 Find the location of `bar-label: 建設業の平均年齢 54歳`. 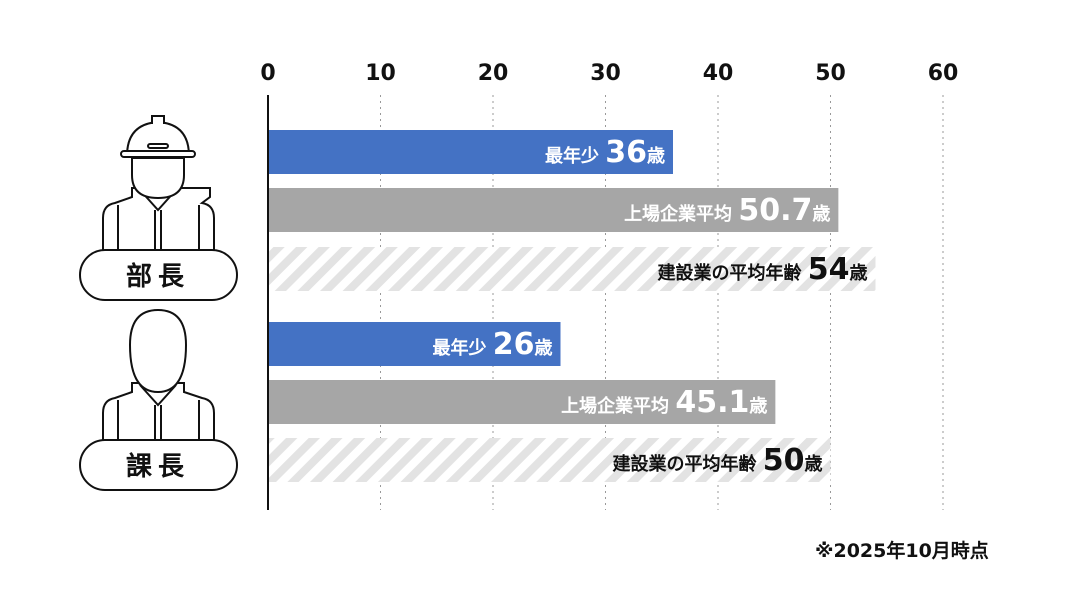

bar-label: 建設業の平均年齢 54歳 is located at coordinates (762, 269).